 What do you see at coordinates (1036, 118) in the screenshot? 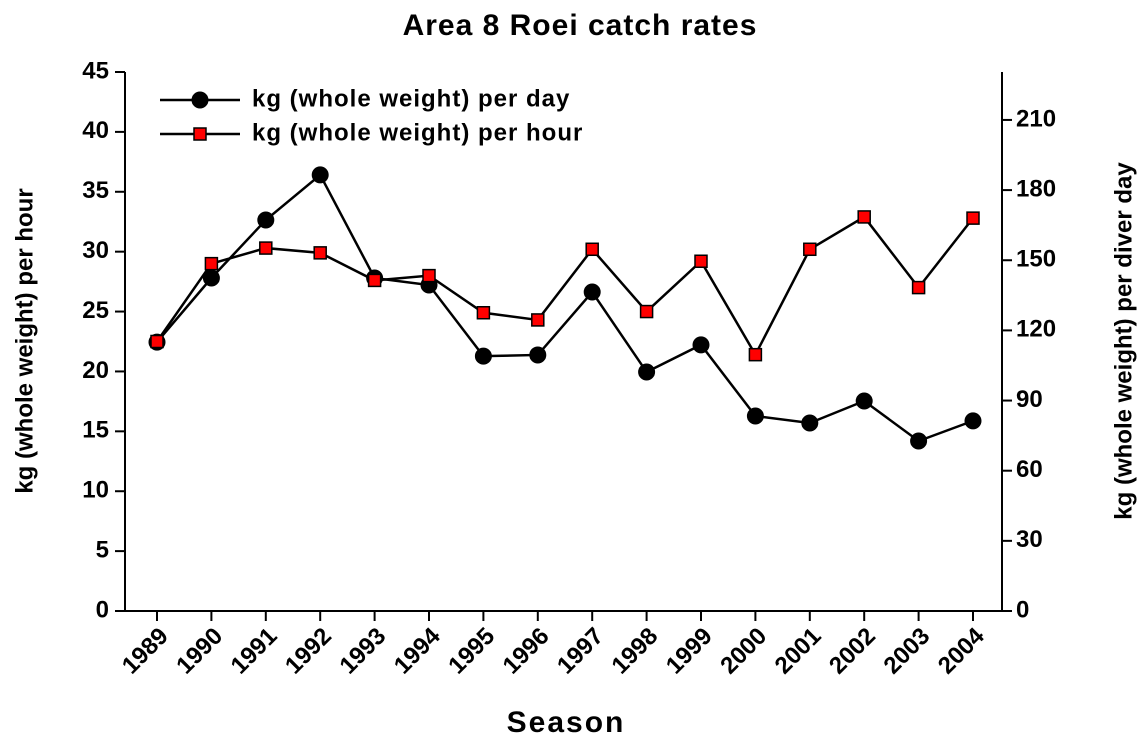
I see `y2-tick-label: 210` at bounding box center [1036, 118].